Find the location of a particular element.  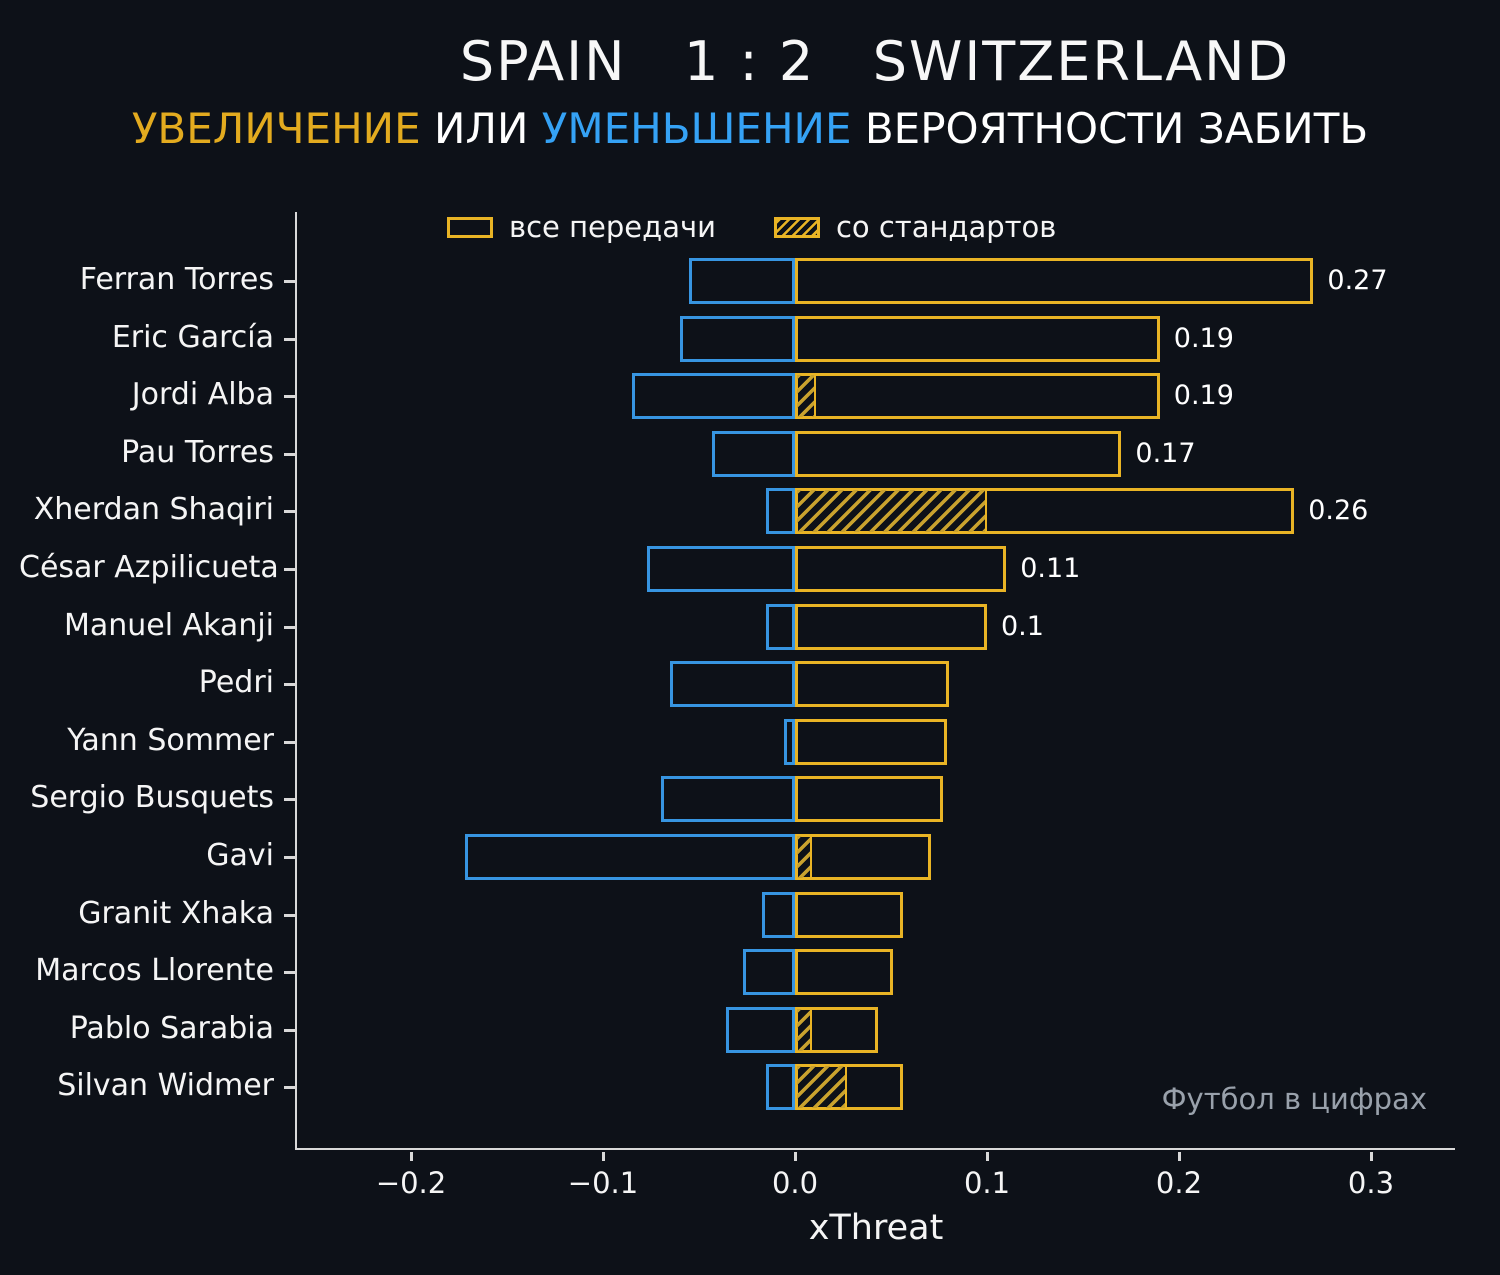

subtitle-part: УМЕНЬШЕНИЕ is located at coordinates (696, 128).